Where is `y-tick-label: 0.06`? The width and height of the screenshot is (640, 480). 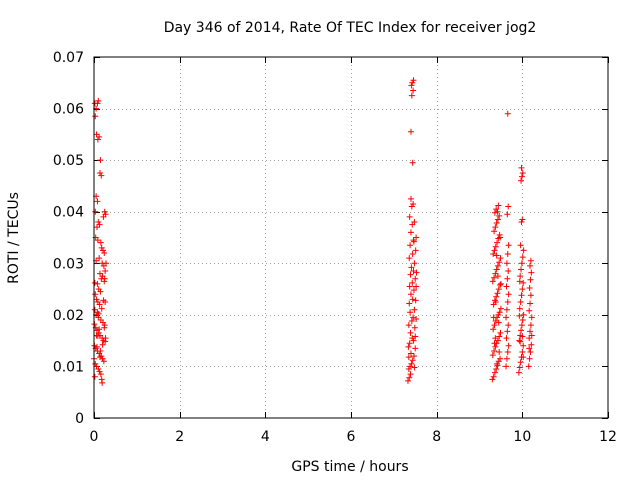
y-tick-label: 0.06 is located at coordinates (68, 110).